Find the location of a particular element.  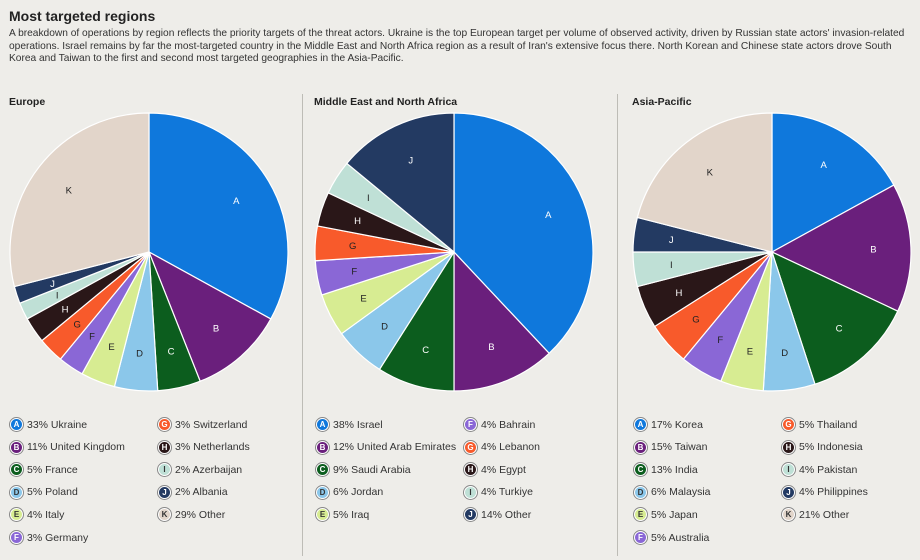

legend-item-i: I 4% Turkiye is located at coordinates (498, 492).